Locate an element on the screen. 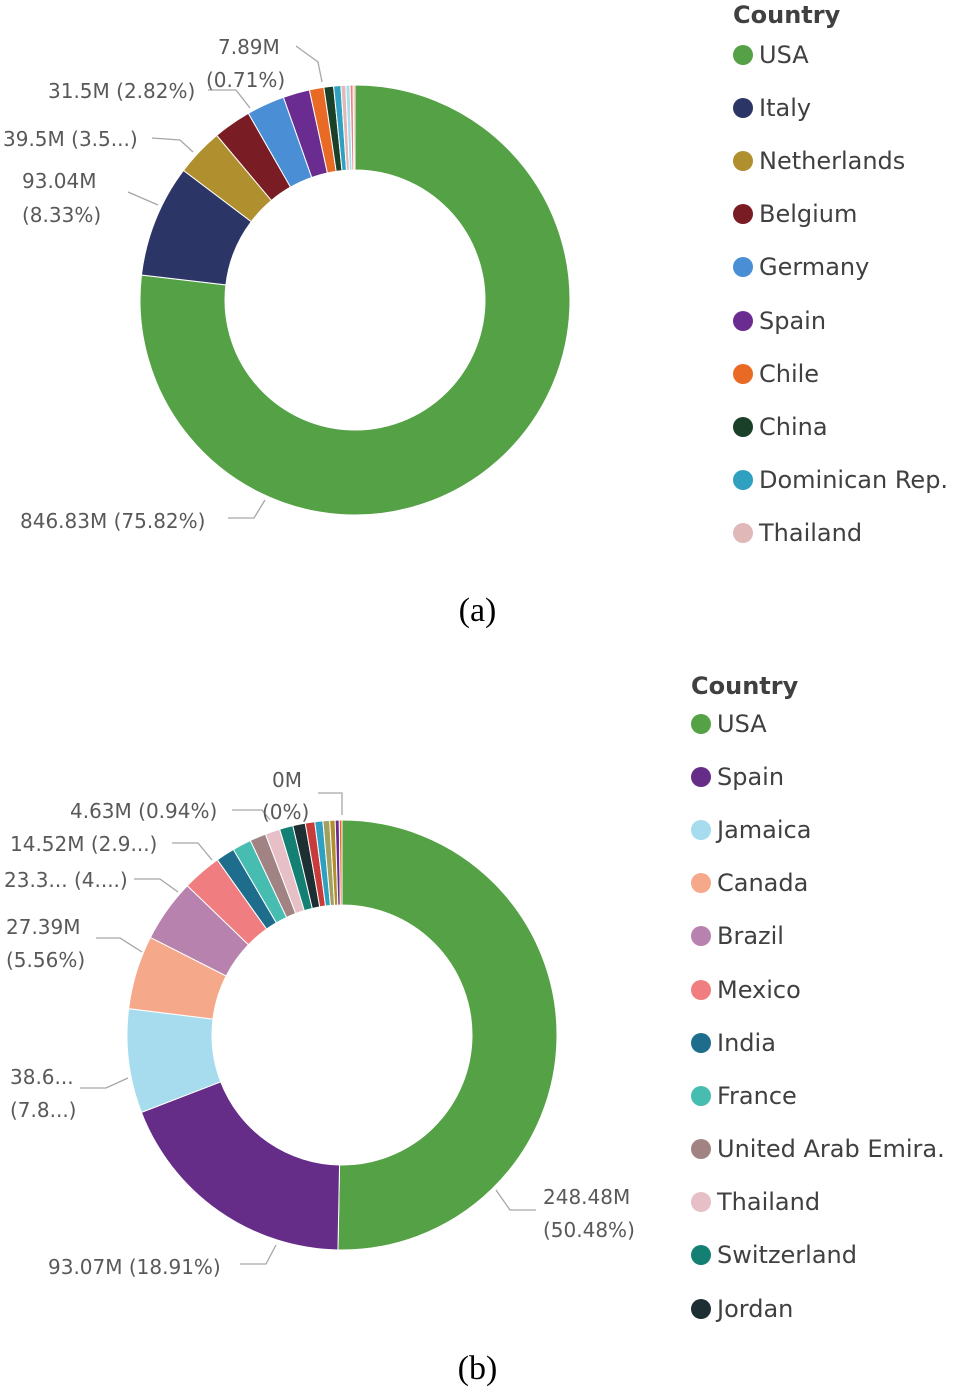 This screenshot has height=1395, width=955. legend-item-jamaica: Jamaica is located at coordinates (818, 829).